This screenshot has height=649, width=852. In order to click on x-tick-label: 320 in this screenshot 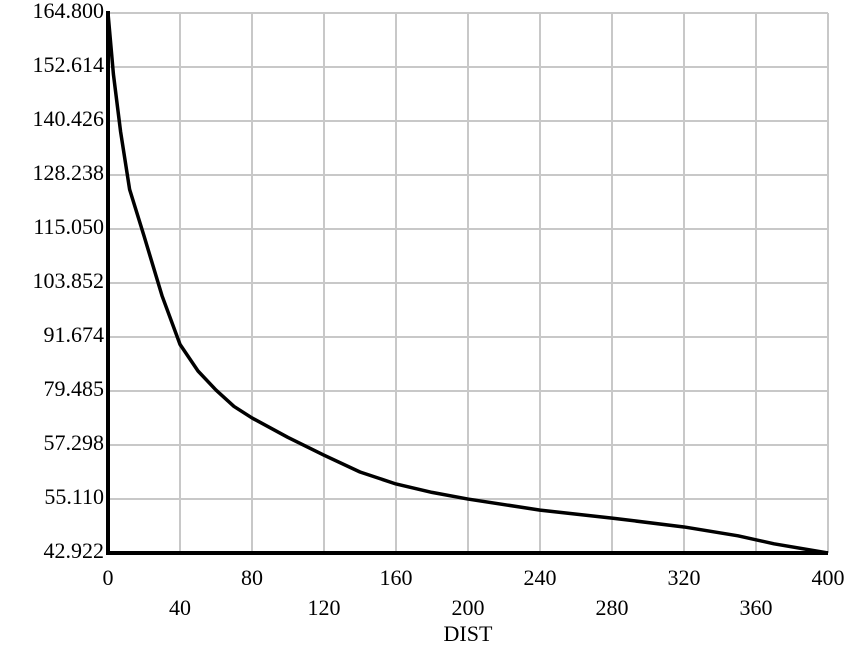, I will do `click(684, 577)`.